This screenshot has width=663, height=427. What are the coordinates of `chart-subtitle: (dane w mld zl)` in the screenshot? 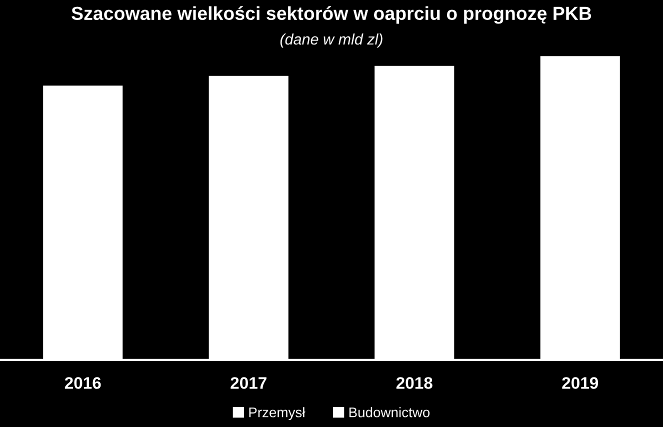 It's located at (331, 40).